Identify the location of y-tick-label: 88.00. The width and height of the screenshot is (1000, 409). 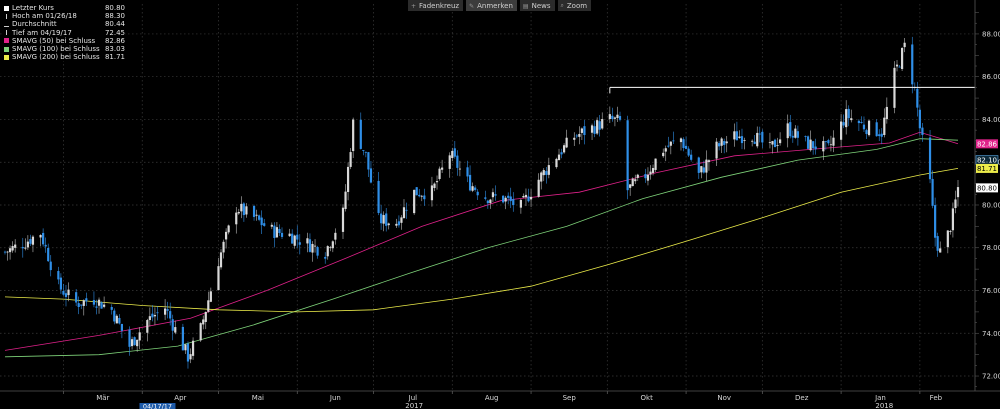
(991, 34).